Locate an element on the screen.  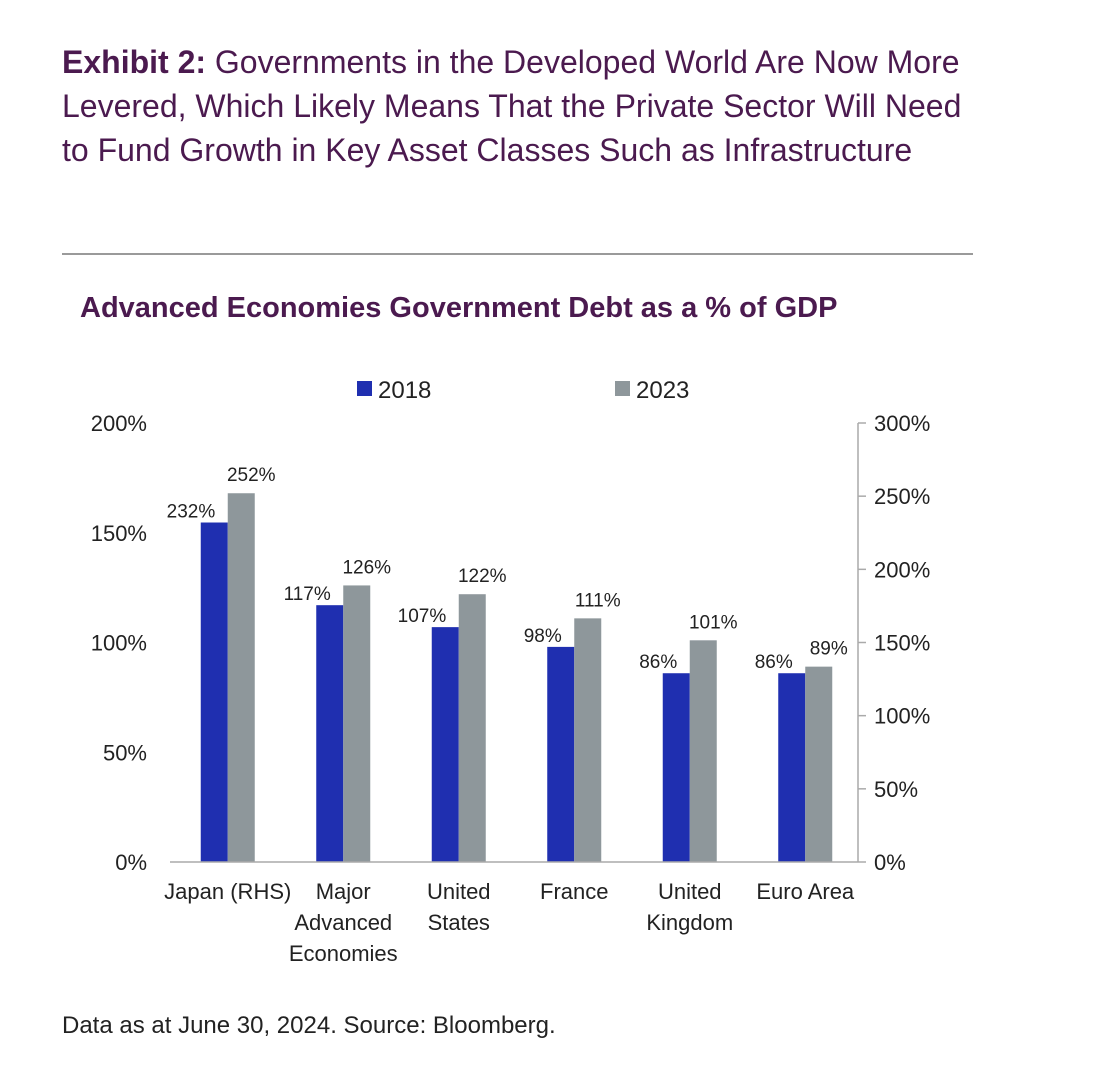
data-label-2018-5: 86% is located at coordinates (774, 662).